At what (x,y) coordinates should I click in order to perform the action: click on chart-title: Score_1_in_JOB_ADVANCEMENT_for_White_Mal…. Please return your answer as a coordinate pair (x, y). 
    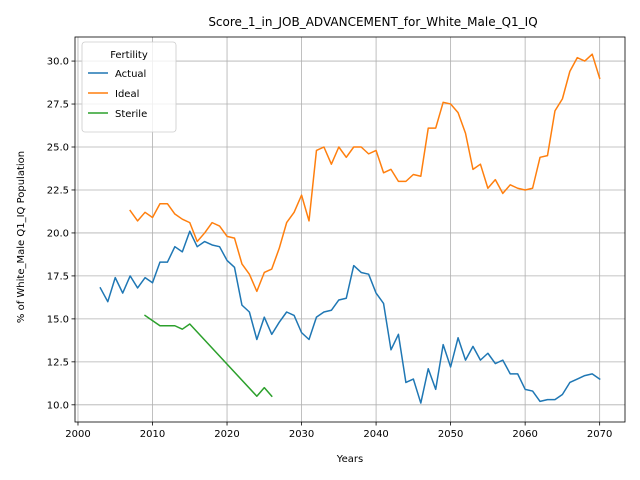
    Looking at the image, I should click on (372, 22).